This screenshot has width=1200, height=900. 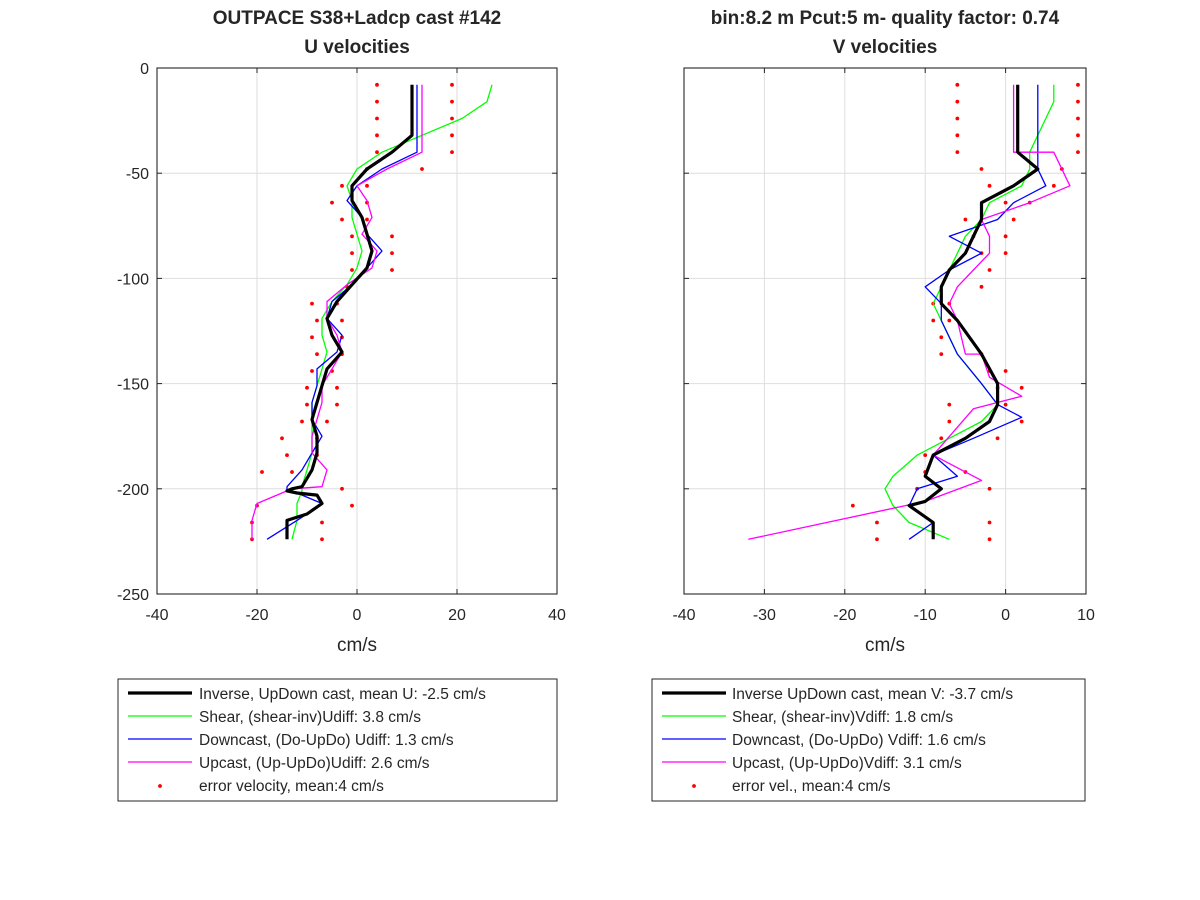 I want to click on u-series, so click(x=371, y=312).